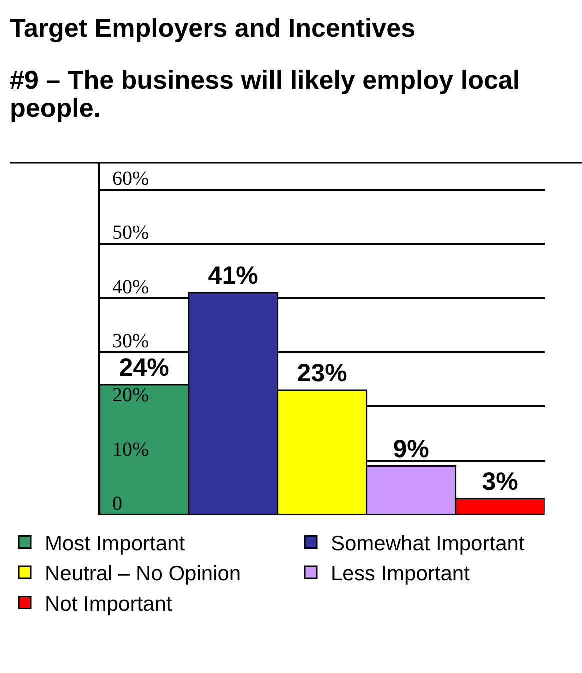 This screenshot has height=673, width=582. Describe the element at coordinates (131, 233) in the screenshot. I see `y-tick-label: 50%` at that location.